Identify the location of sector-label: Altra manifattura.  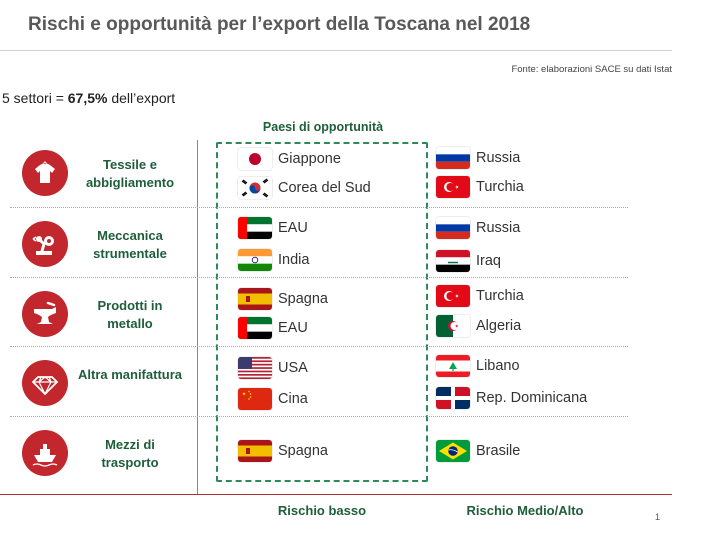
(130, 374).